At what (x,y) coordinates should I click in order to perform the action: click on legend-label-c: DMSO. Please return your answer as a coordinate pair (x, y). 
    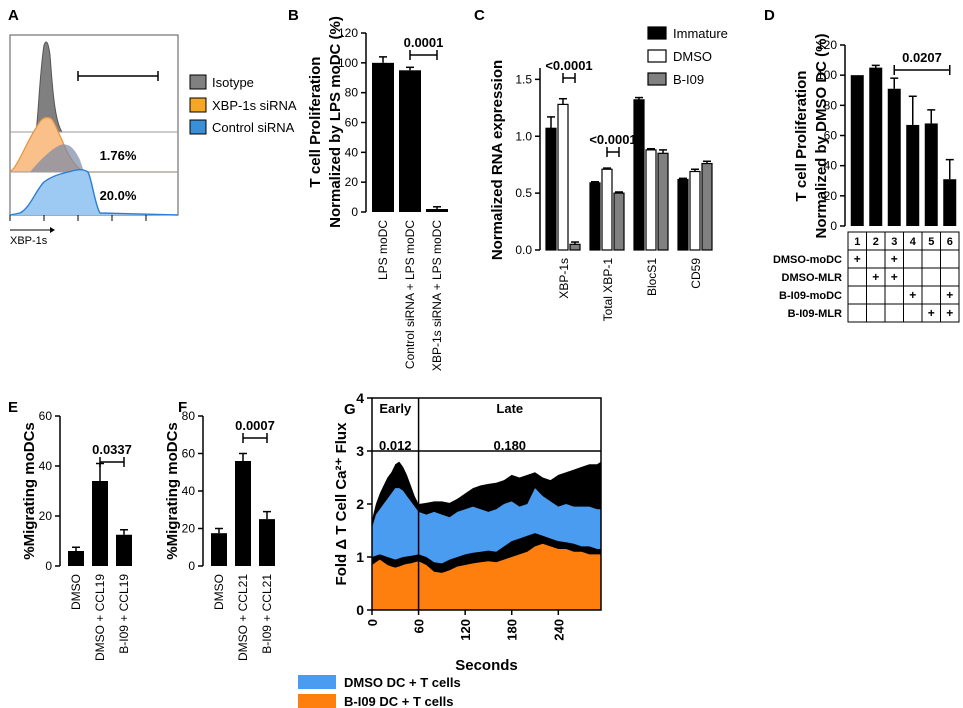
    Looking at the image, I should click on (692, 56).